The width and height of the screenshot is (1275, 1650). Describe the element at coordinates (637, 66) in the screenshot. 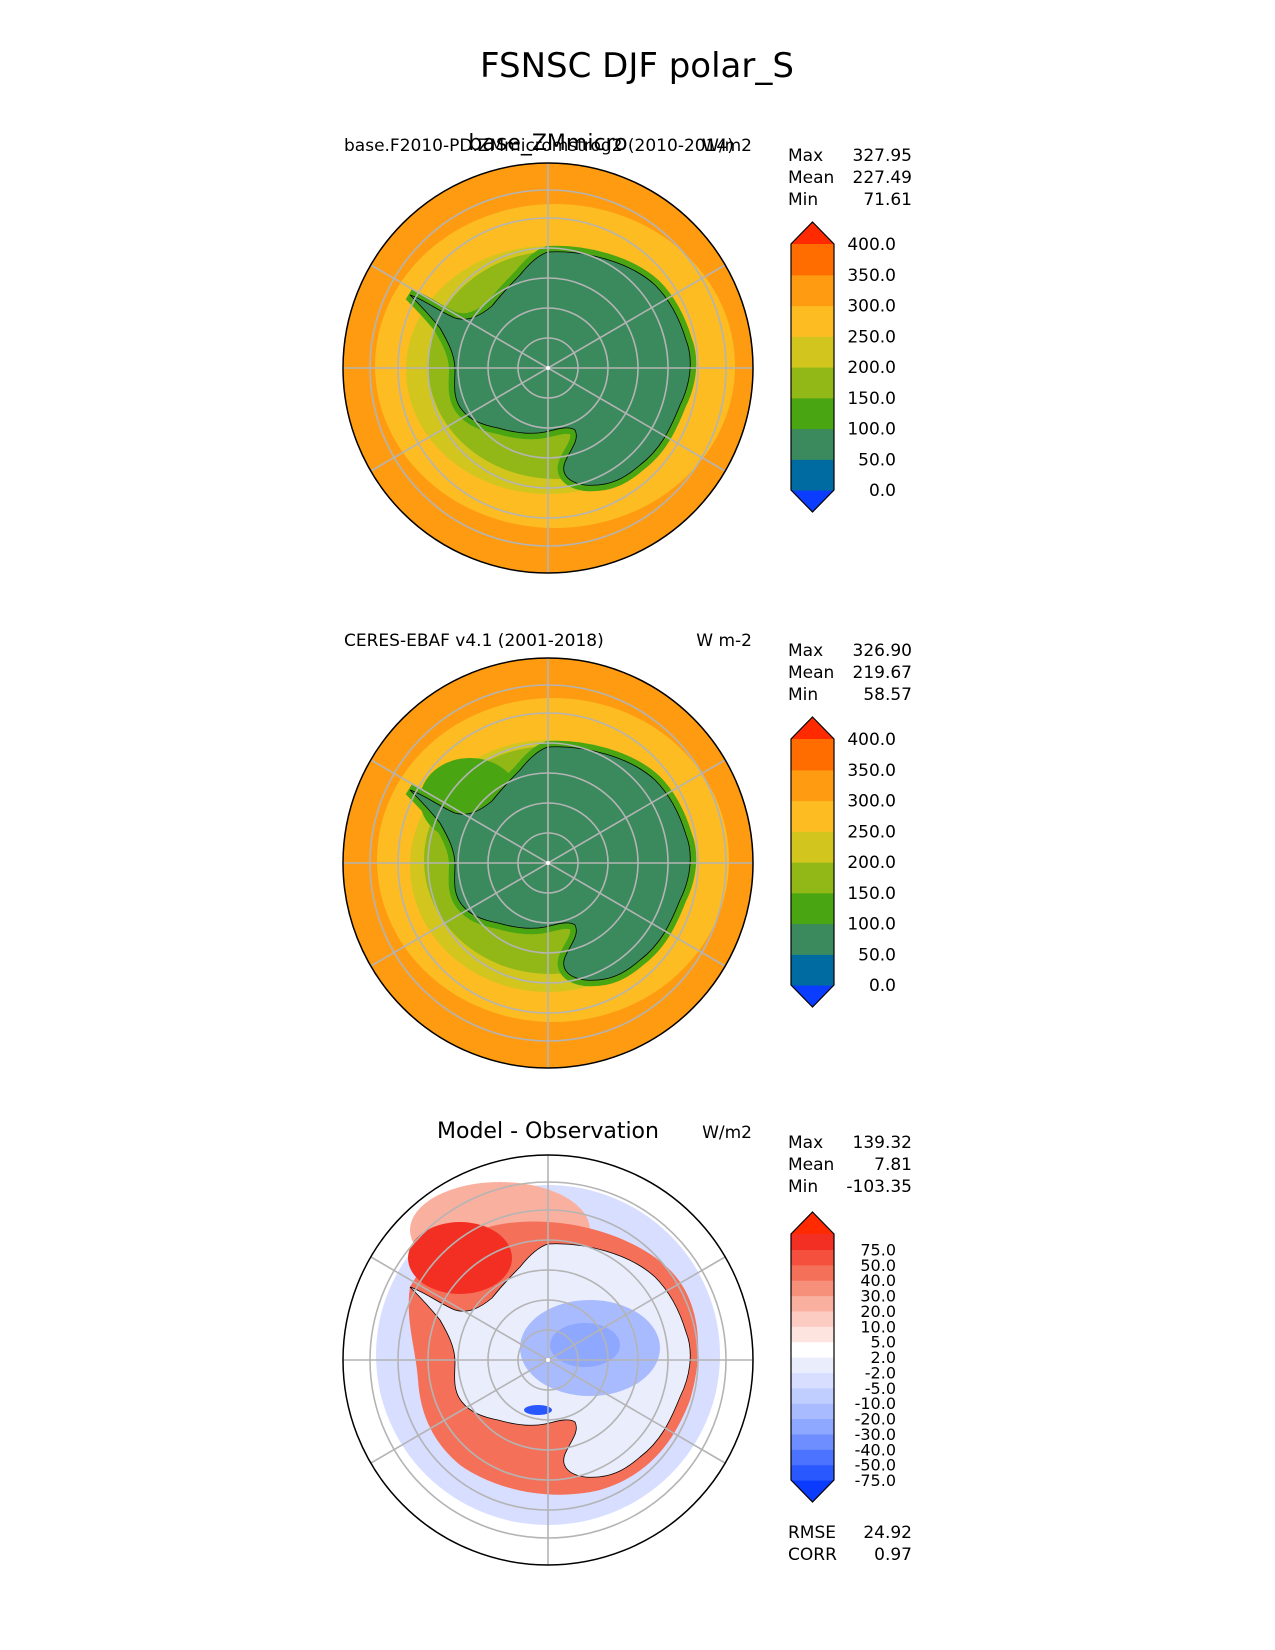

I see `figure-title: FSNSC DJF polar_S` at that location.